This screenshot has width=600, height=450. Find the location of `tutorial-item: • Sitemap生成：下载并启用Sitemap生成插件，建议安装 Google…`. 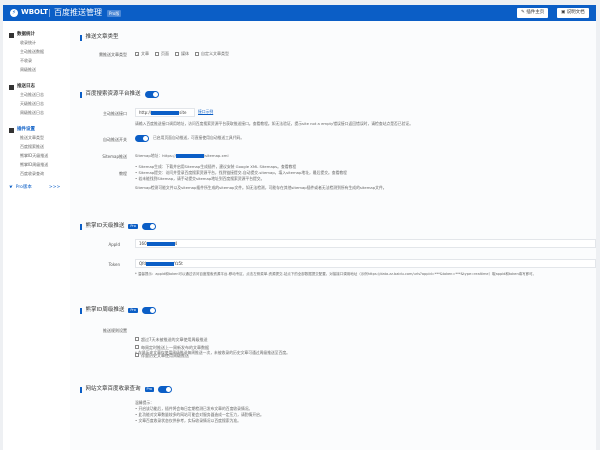

tutorial-item: • Sitemap生成：下载并启用Sitemap生成插件，建议安装 Google… is located at coordinates (216, 166).